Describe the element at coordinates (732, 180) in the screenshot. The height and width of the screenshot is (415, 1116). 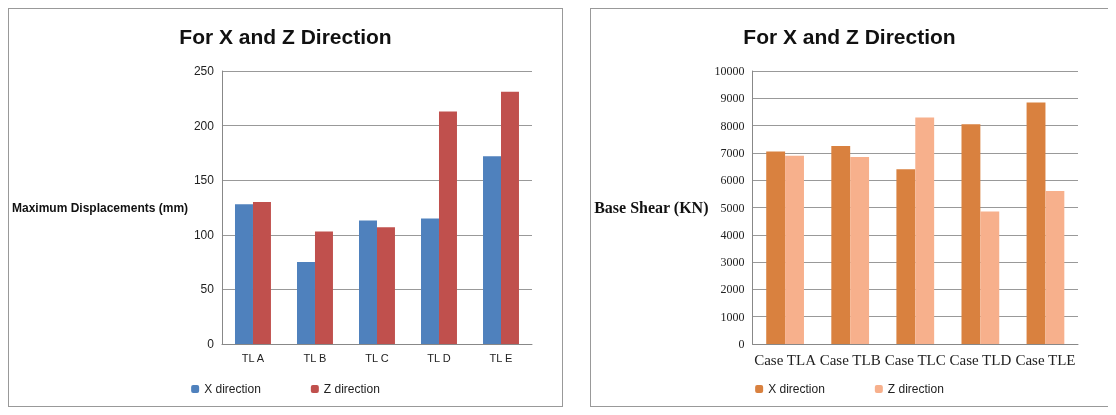
I see `y-tick-label: 6000` at that location.